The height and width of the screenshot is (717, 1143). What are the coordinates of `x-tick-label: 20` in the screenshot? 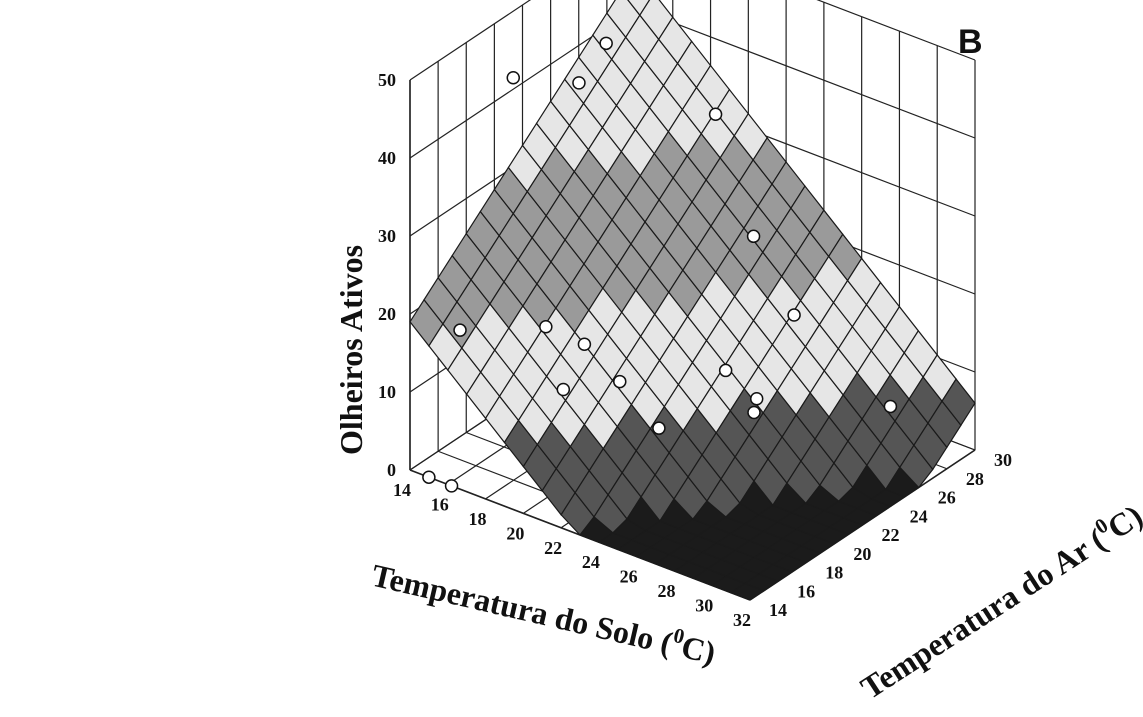 It's located at (515, 533).